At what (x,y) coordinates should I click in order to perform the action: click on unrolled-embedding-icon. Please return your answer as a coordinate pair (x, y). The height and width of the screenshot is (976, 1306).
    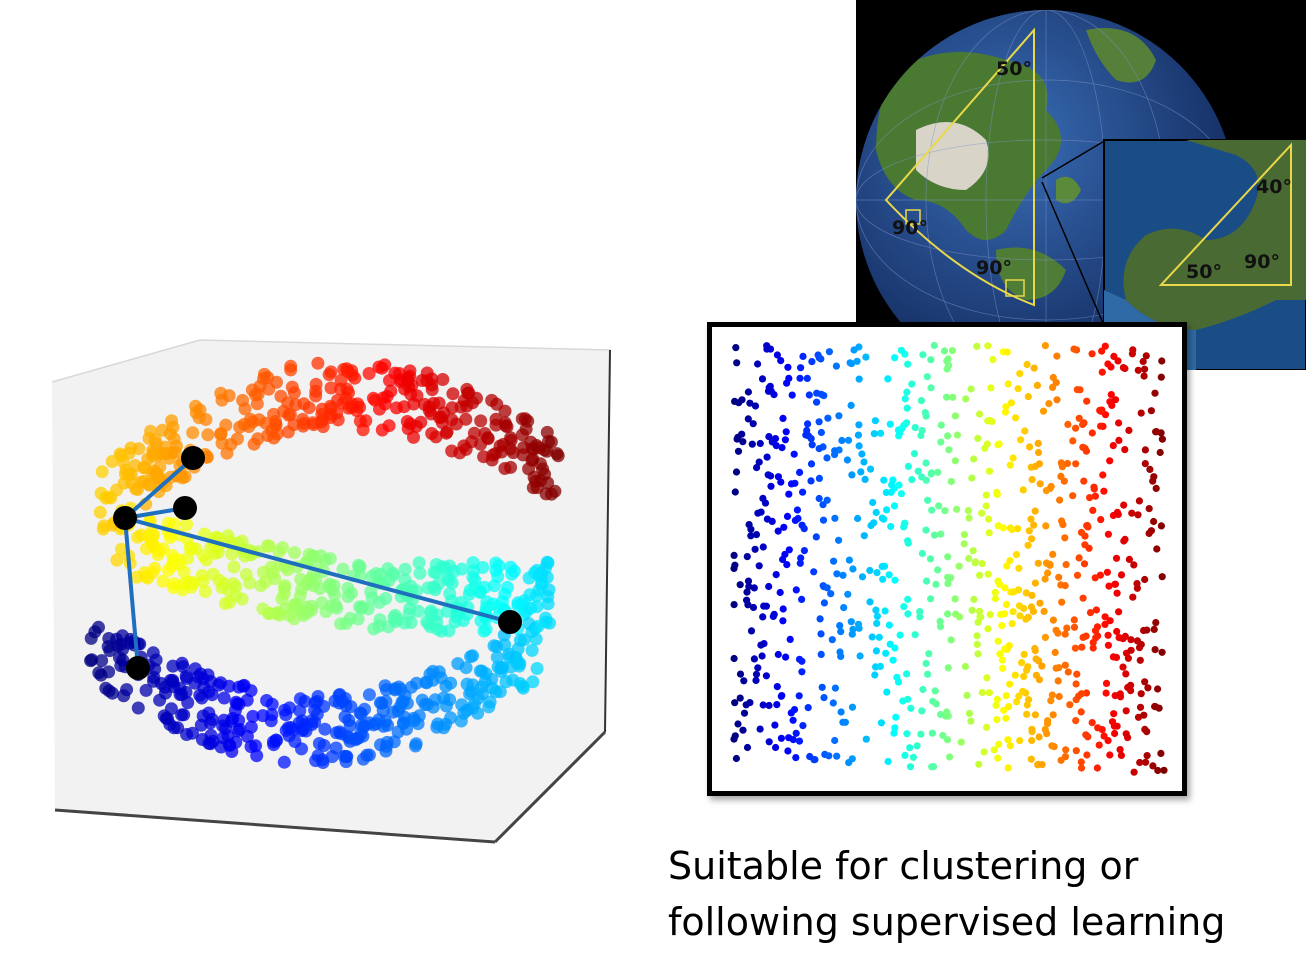
    Looking at the image, I should click on (949, 558).